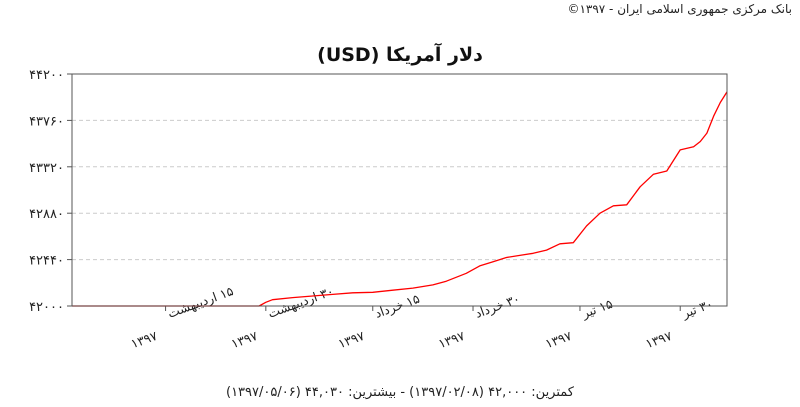  Describe the element at coordinates (301, 302) in the screenshot. I see `x-tick-day-month: ۳۰ اردیبهشت` at that location.